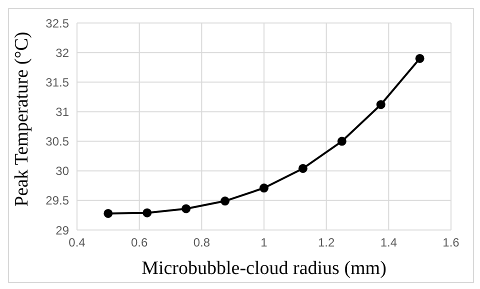  What do you see at coordinates (63, 230) in the screenshot?
I see `y-tick-label: 29` at bounding box center [63, 230].